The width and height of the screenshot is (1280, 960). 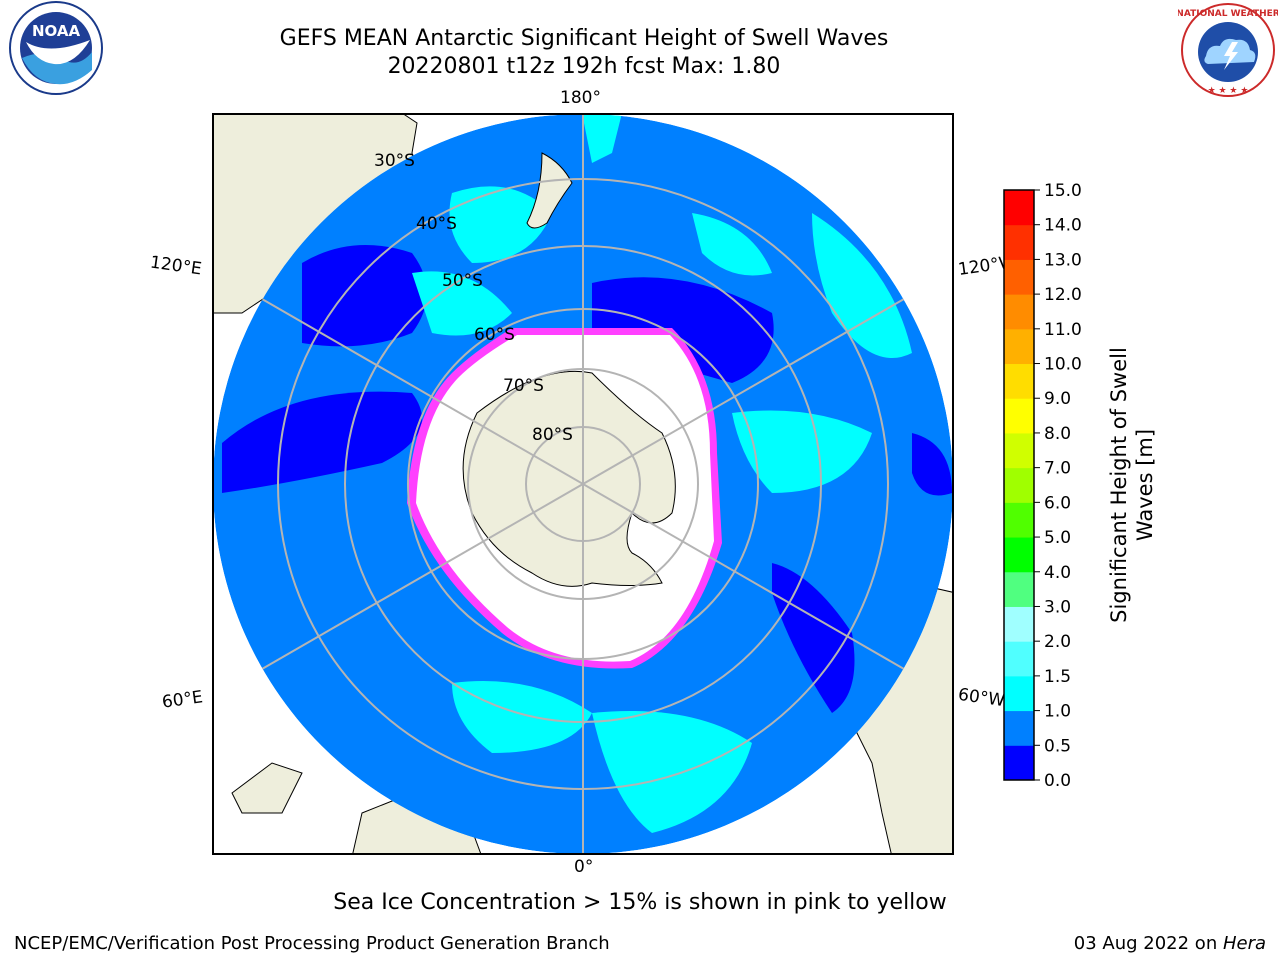 I want to click on colorbar-tick-label: 12.0, so click(x=1063, y=295).